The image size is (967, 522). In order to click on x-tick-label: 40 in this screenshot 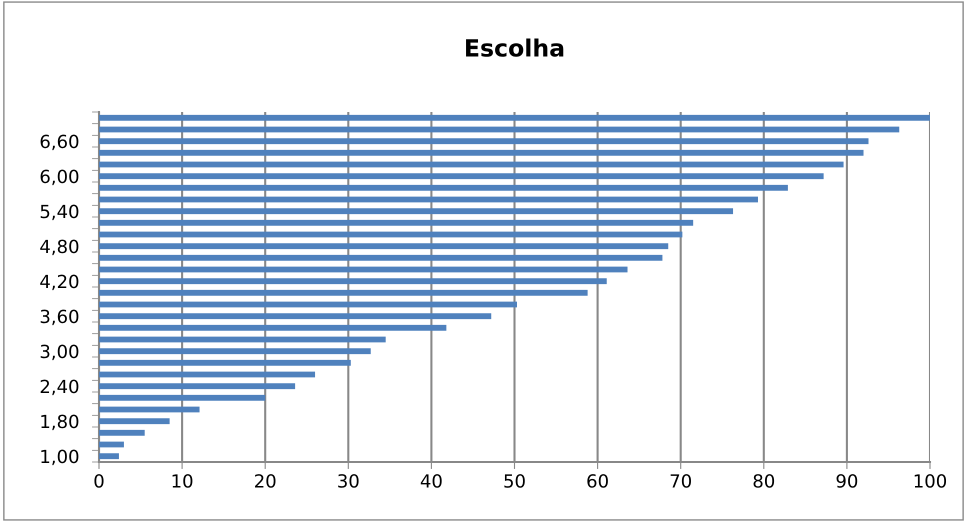, I will do `click(431, 481)`.